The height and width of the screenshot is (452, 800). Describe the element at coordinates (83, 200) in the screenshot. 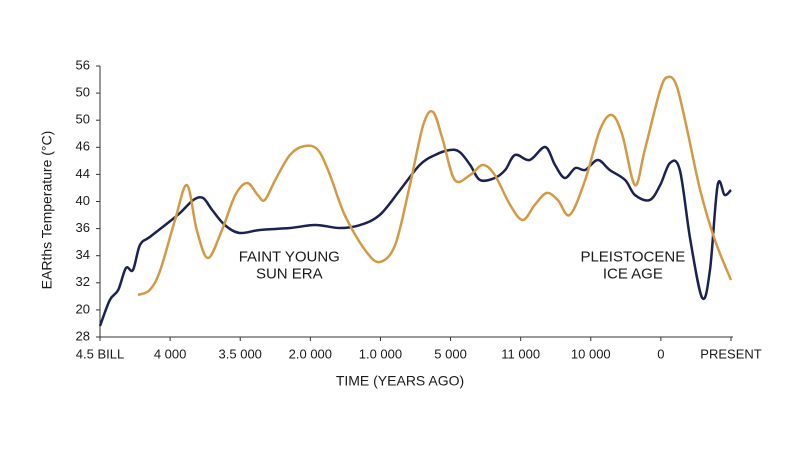

I see `y-tick-label: 40` at that location.